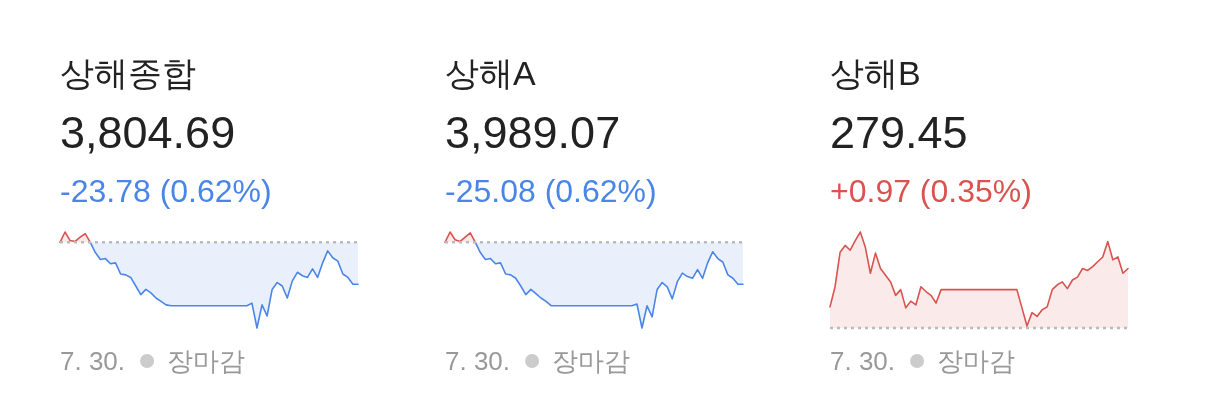 The width and height of the screenshot is (1206, 415). I want to click on chart-title: 상해B, so click(875, 73).